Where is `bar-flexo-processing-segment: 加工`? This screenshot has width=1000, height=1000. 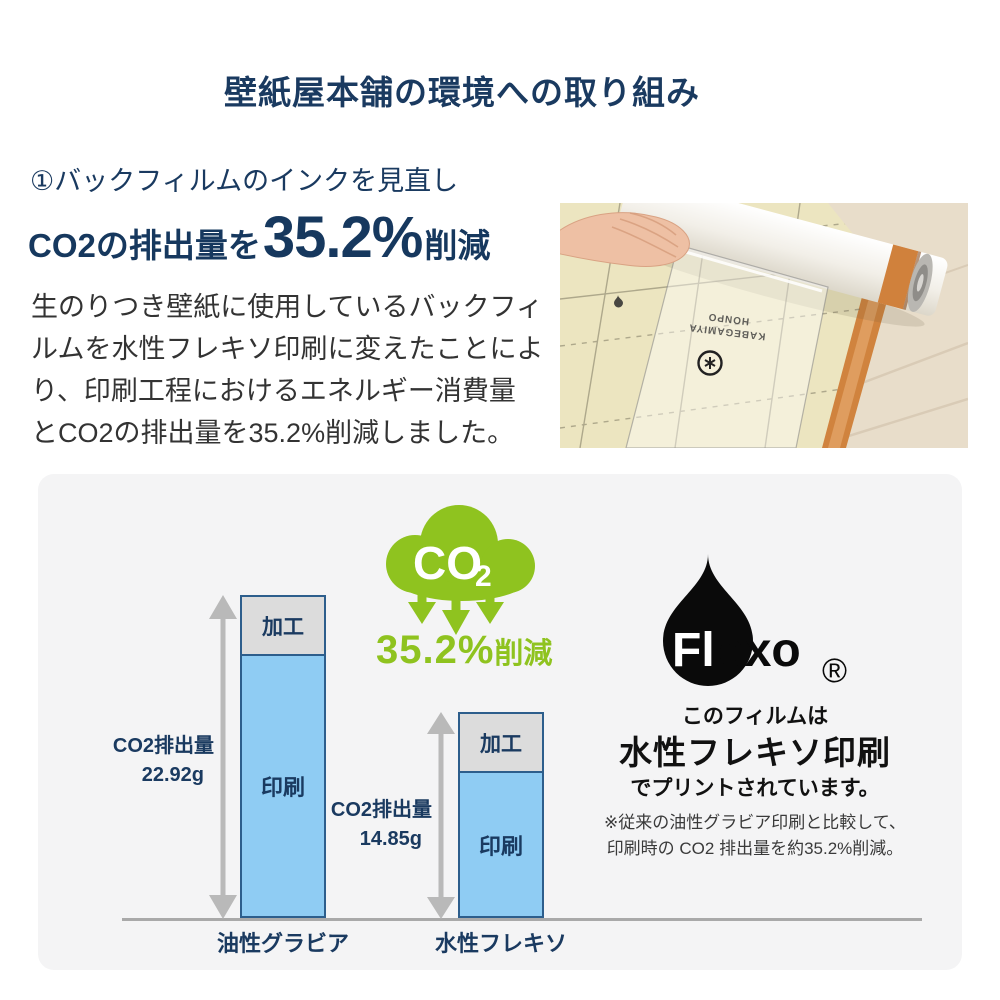
bar-flexo-processing-segment: 加工 is located at coordinates (501, 742).